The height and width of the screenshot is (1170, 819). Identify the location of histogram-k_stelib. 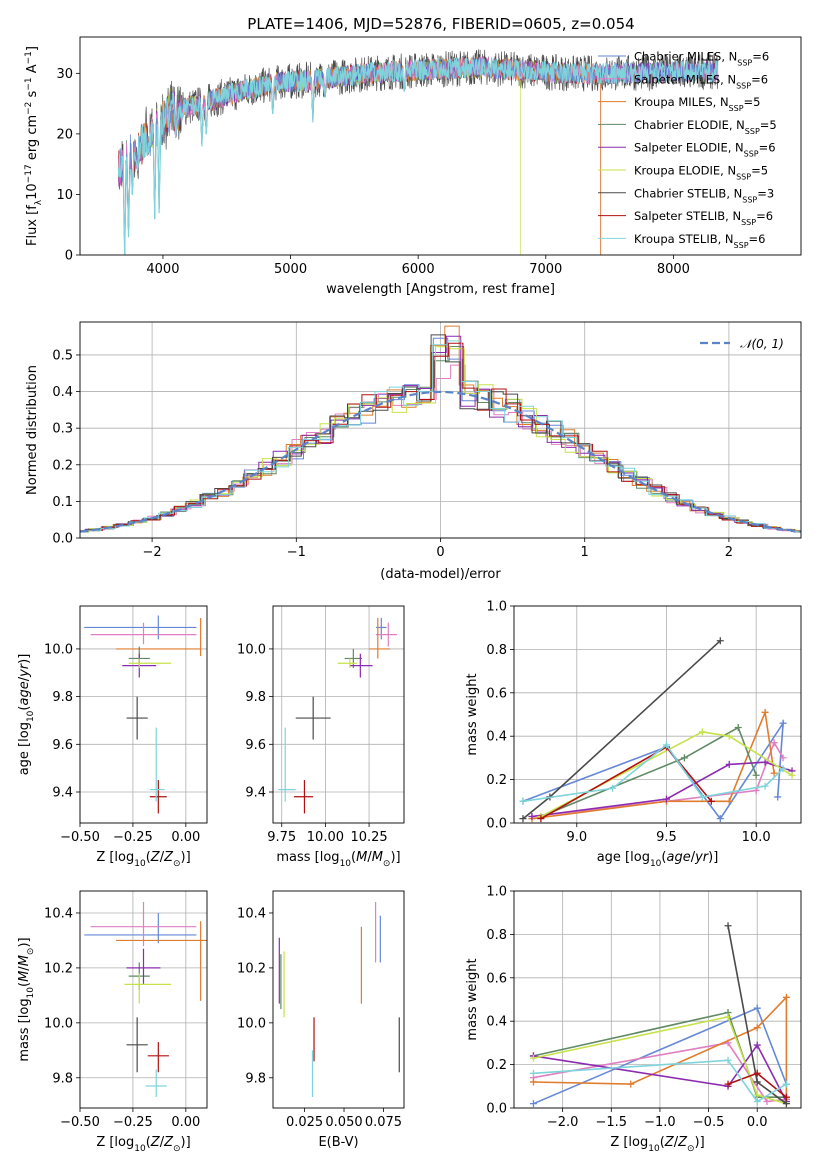
(440, 436).